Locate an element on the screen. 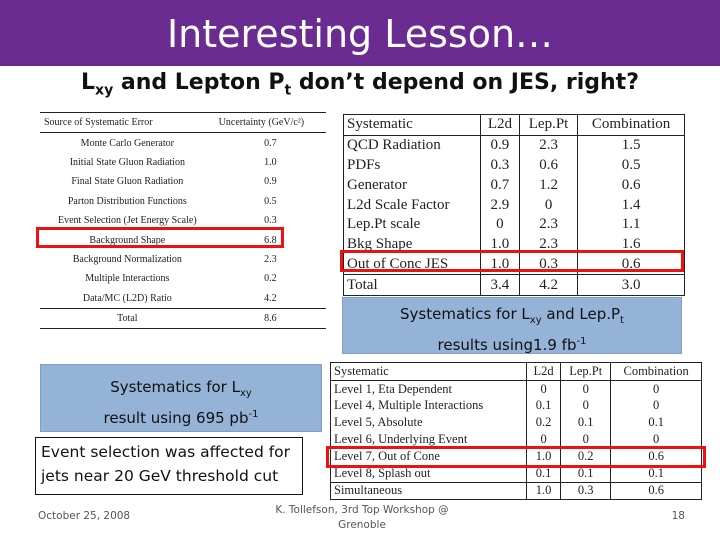 Image resolution: width=720 pixels, height=540 pixels. table-row: QCD Radiation 0.9 2.3 1.5 is located at coordinates (514, 145).